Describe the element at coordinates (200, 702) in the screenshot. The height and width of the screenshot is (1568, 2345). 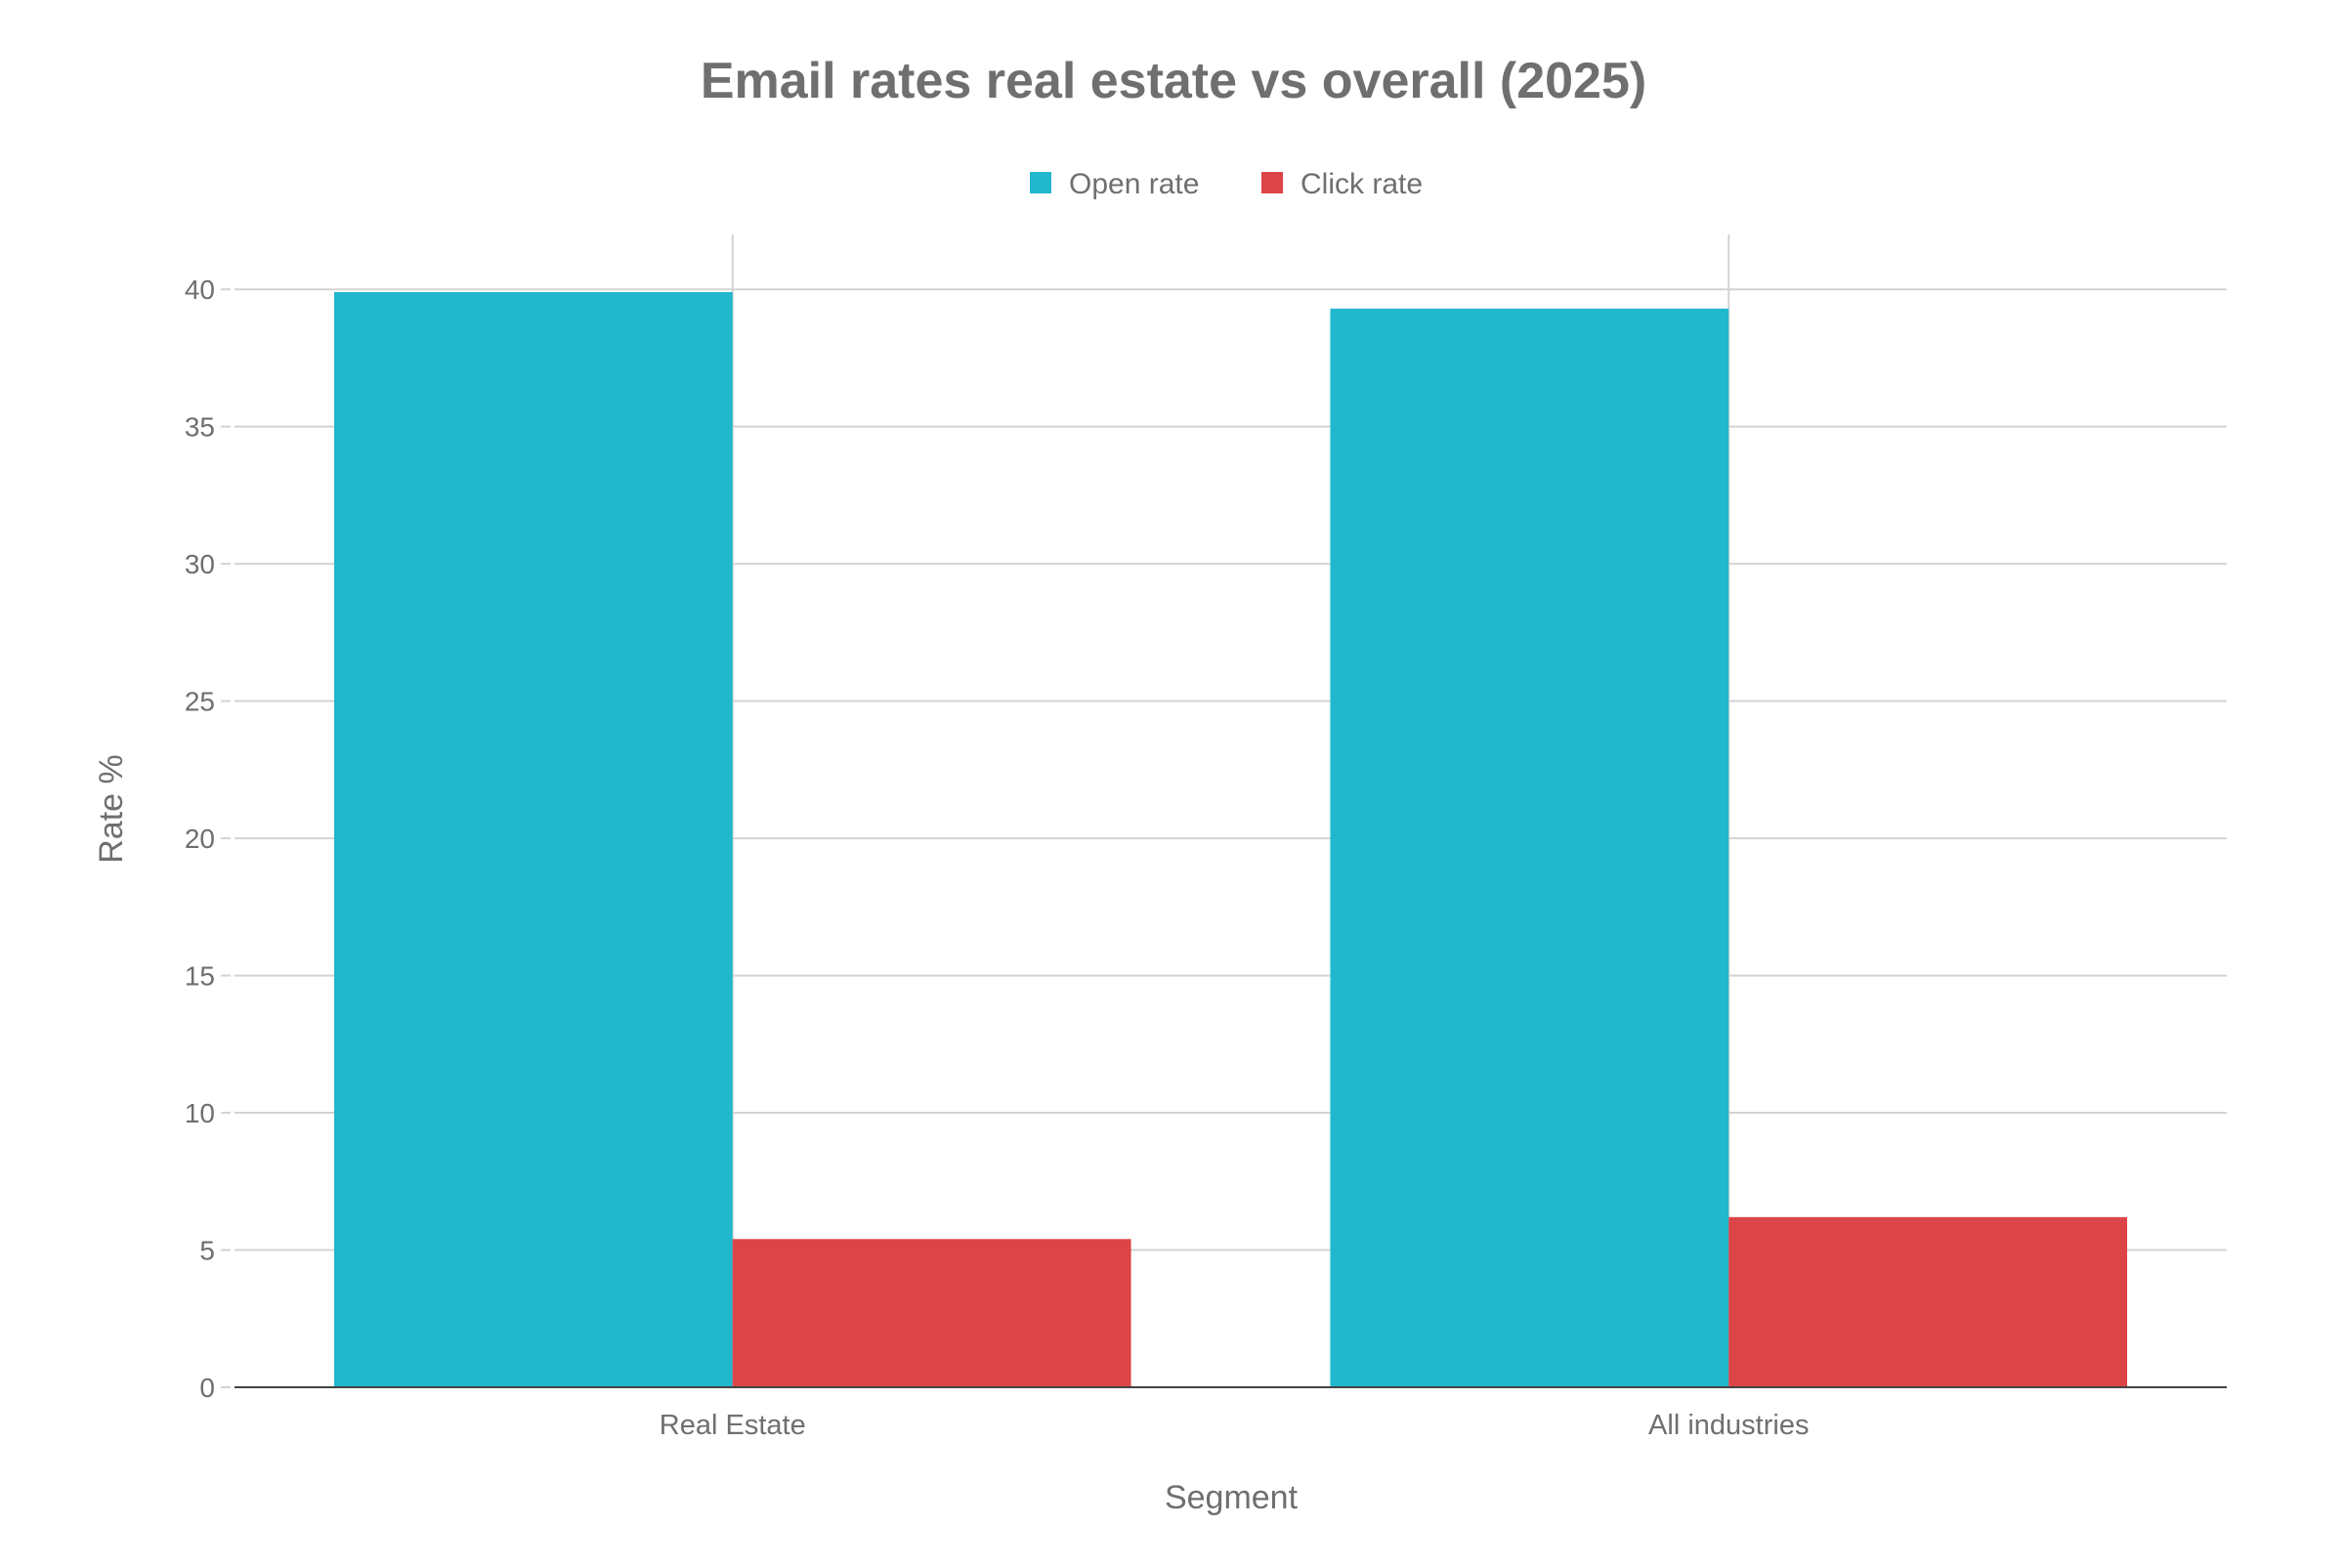
I see `y-tick-label: 25` at that location.